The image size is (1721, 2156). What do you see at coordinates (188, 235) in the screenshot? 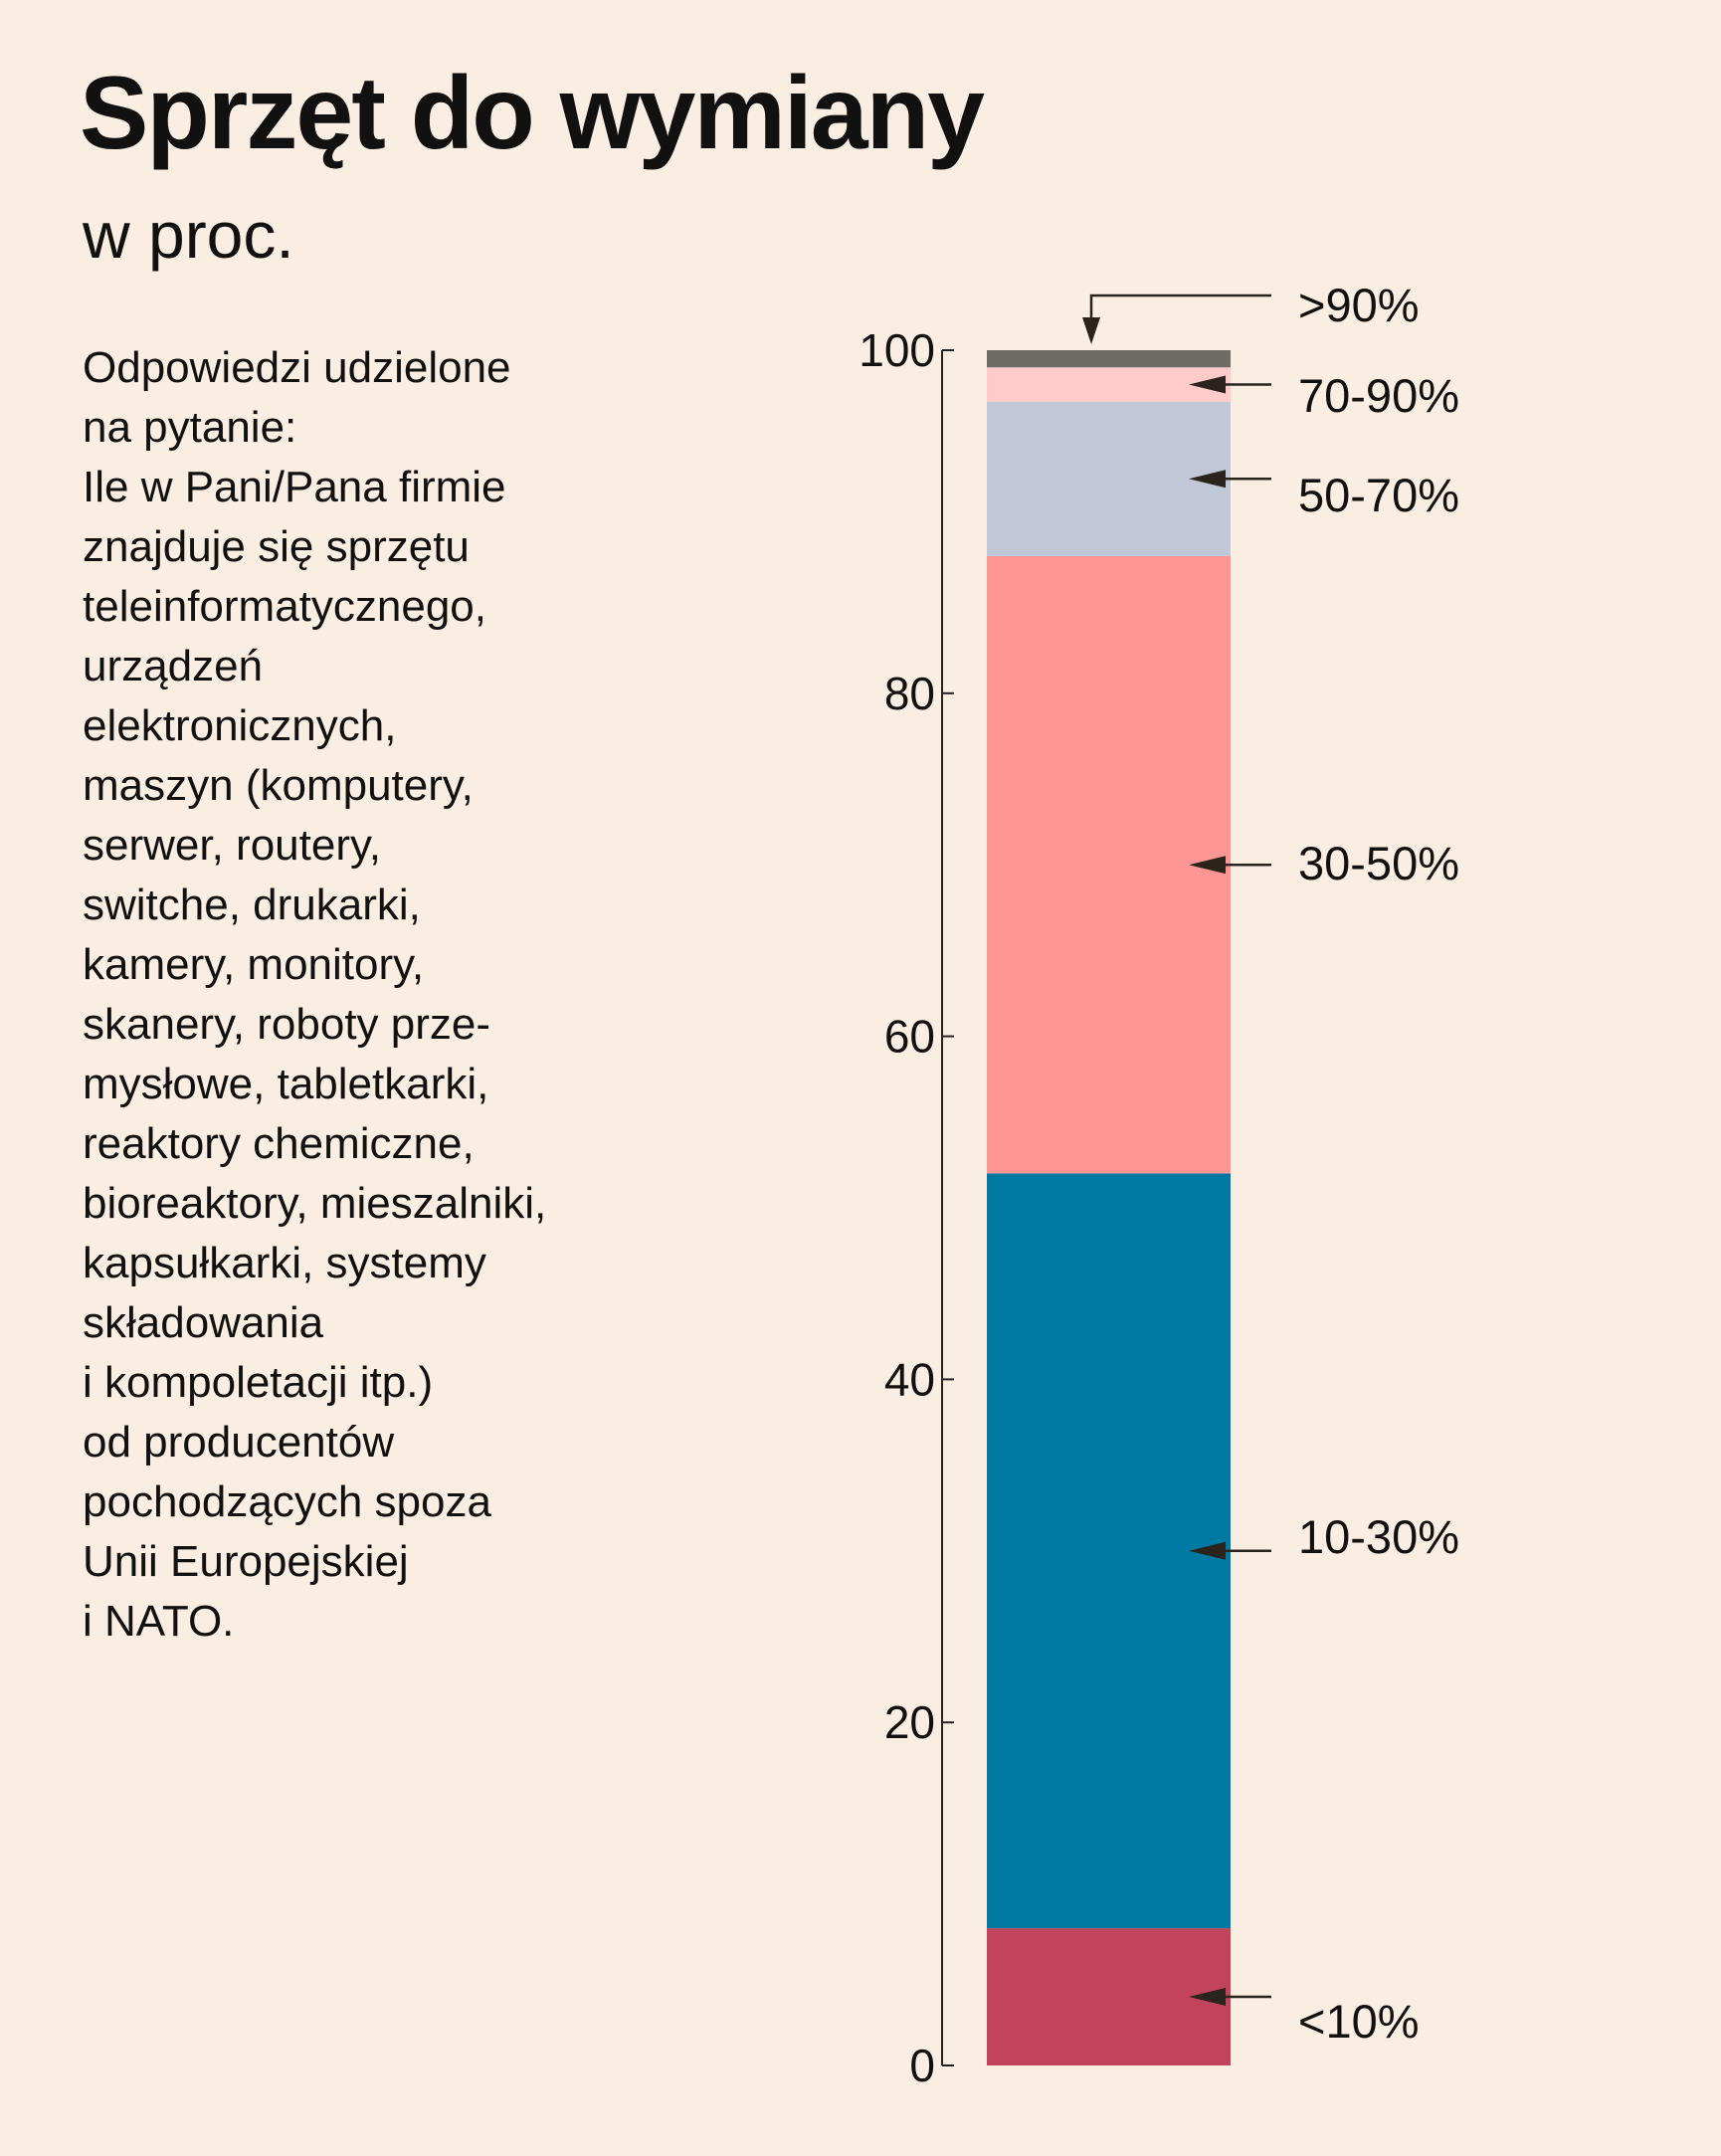
I see `chart-subtitle: w proc.` at bounding box center [188, 235].